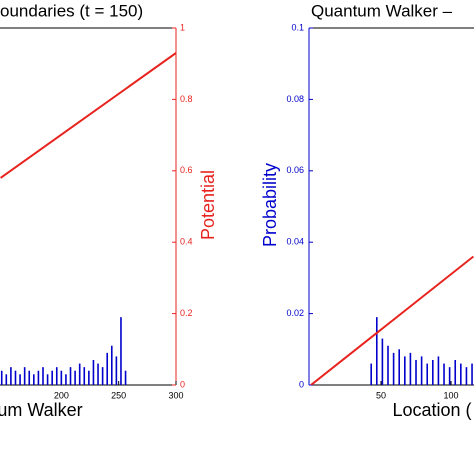 This screenshot has height=474, width=474. What do you see at coordinates (186, 99) in the screenshot?
I see `y2-tick-label: 0.8` at bounding box center [186, 99].